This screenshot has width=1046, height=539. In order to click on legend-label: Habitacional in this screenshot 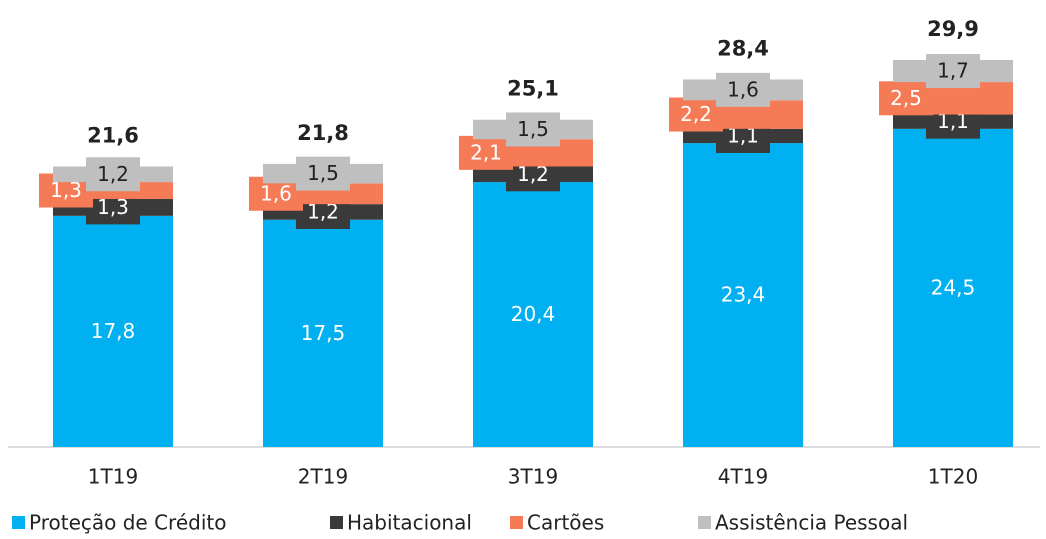, I will do `click(409, 523)`.